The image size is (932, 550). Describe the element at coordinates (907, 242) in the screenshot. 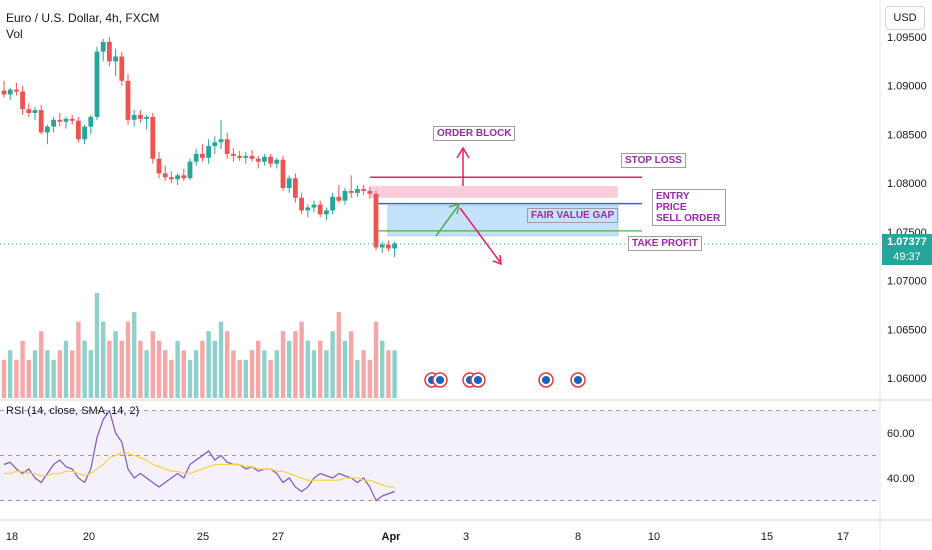

I see `last-price-tag: 1.07377` at that location.